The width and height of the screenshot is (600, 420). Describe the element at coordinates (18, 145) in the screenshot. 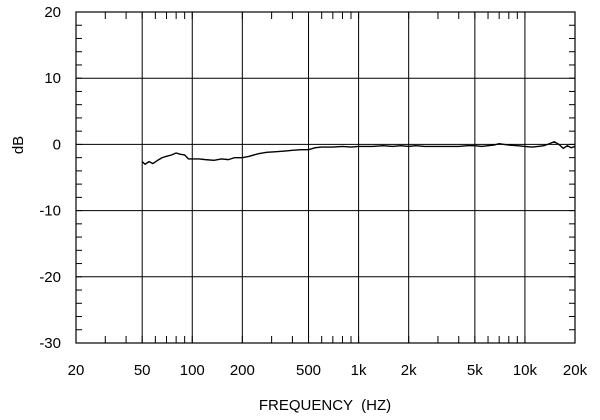

I see `y-axis-title: dB` at that location.